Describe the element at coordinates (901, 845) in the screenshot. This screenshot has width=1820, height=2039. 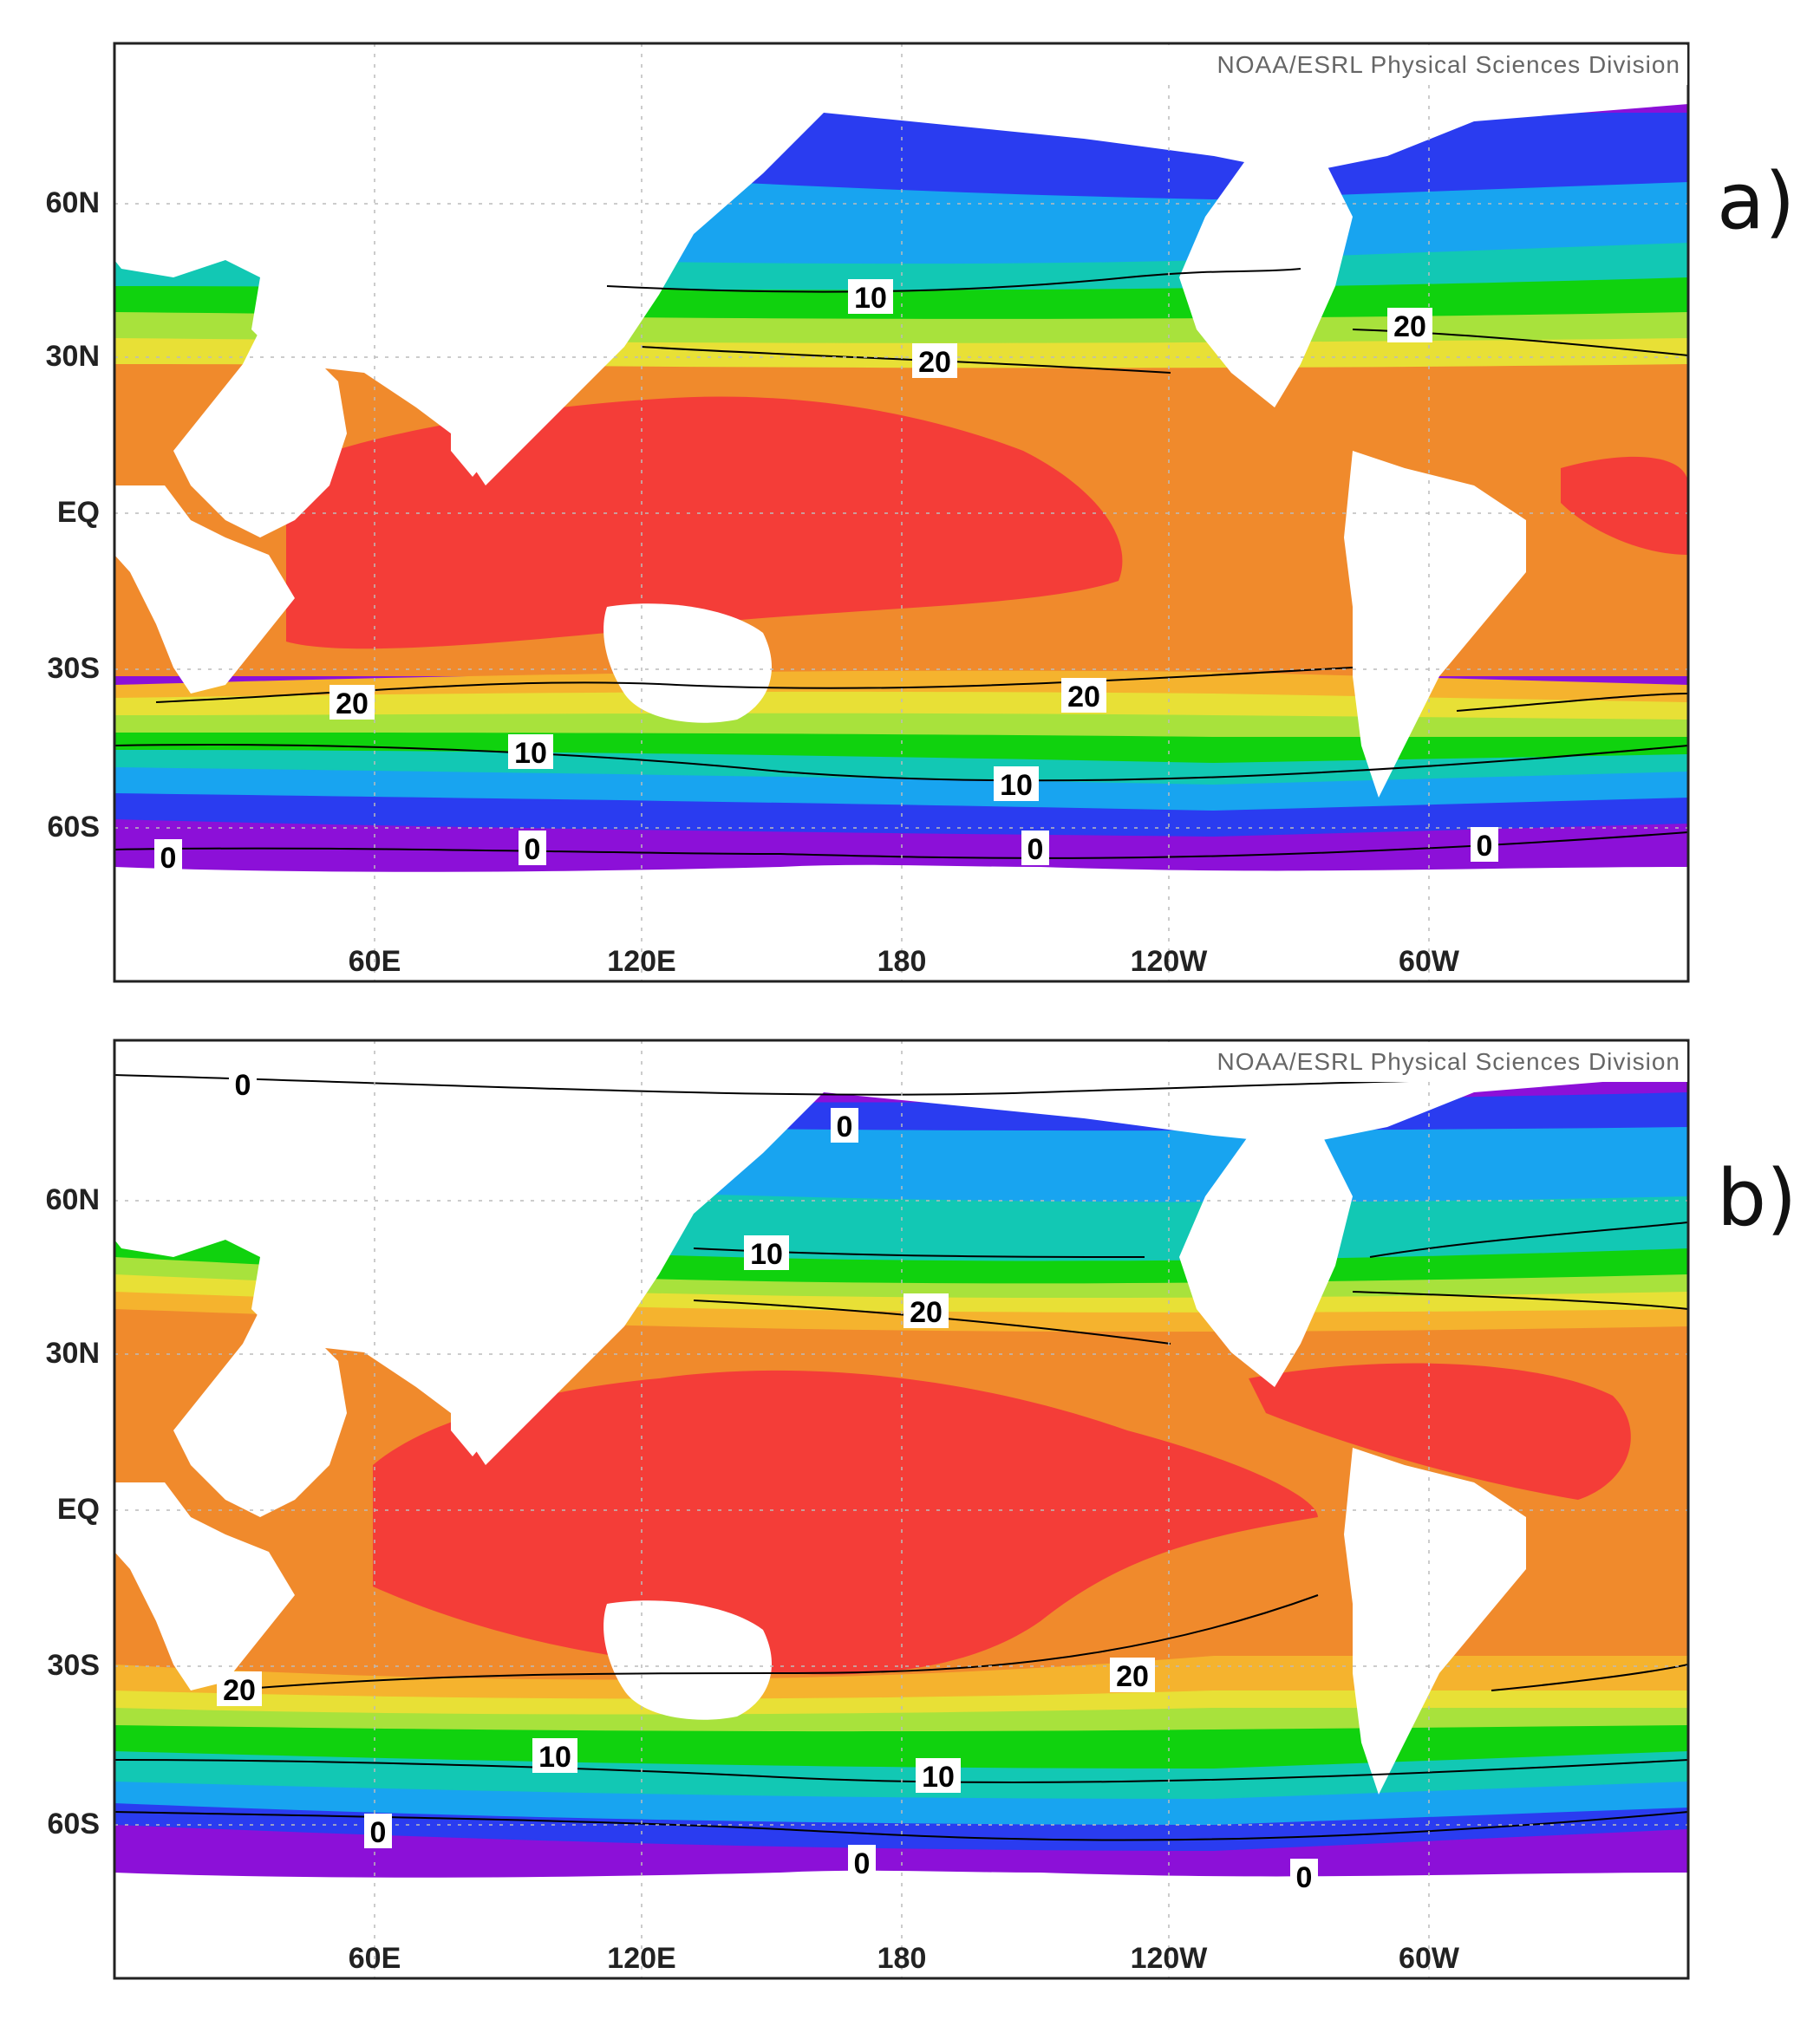
I see `contour-0-south` at that location.